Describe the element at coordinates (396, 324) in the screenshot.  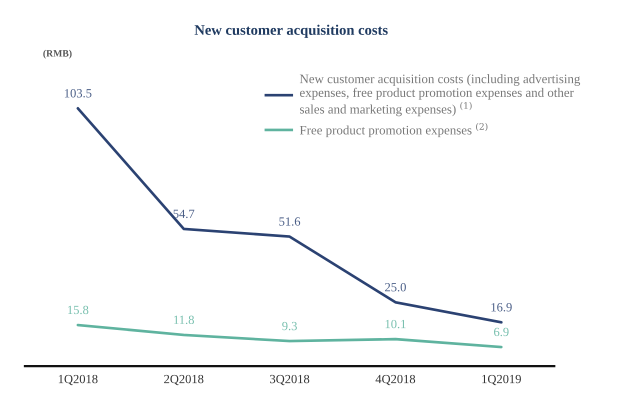
I see `data-label: 10.1` at that location.